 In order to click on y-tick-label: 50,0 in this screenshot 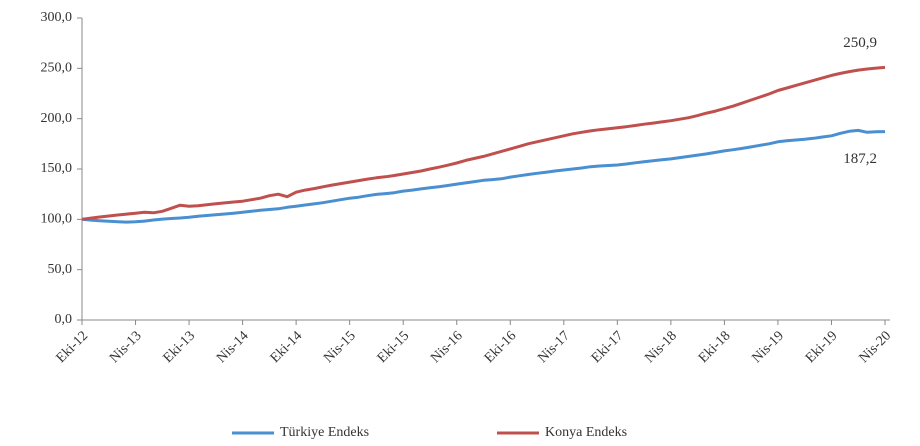, I will do `click(60, 269)`.